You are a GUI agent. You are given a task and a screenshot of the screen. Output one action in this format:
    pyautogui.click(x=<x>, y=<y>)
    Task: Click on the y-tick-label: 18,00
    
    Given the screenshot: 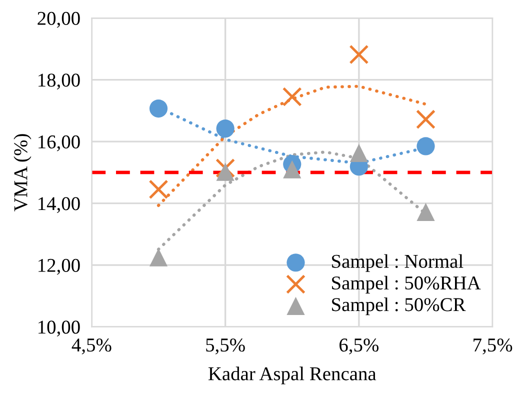 What is the action you would take?
    pyautogui.click(x=59, y=82)
    